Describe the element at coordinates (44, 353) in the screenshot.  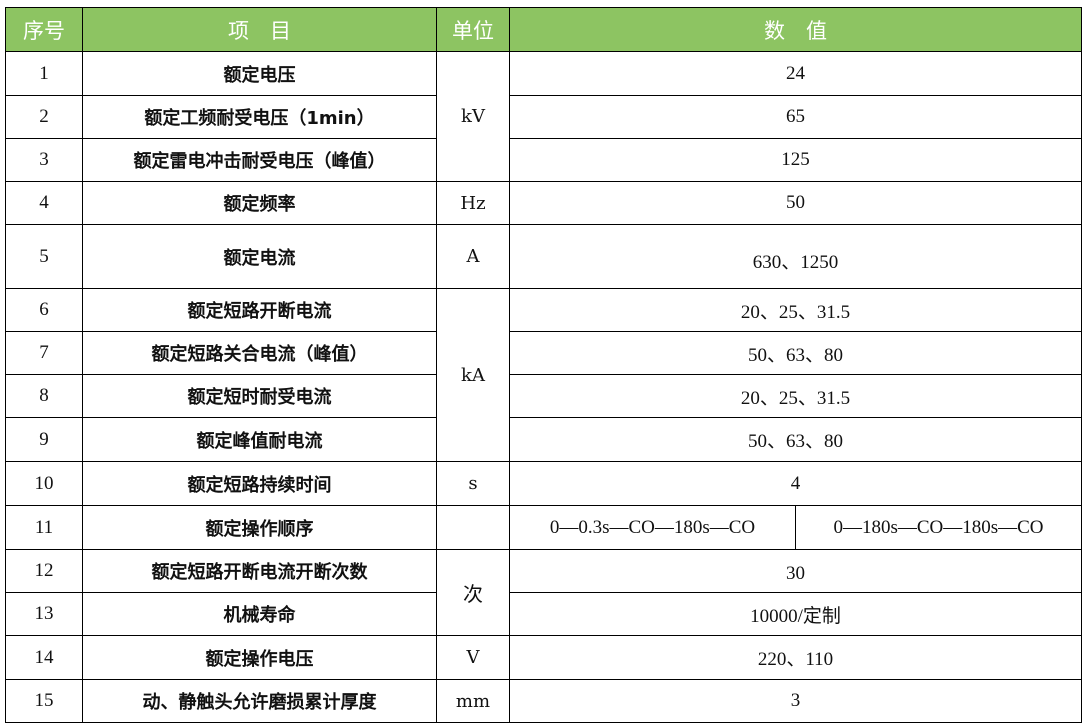
I see `row-no: 7` at that location.